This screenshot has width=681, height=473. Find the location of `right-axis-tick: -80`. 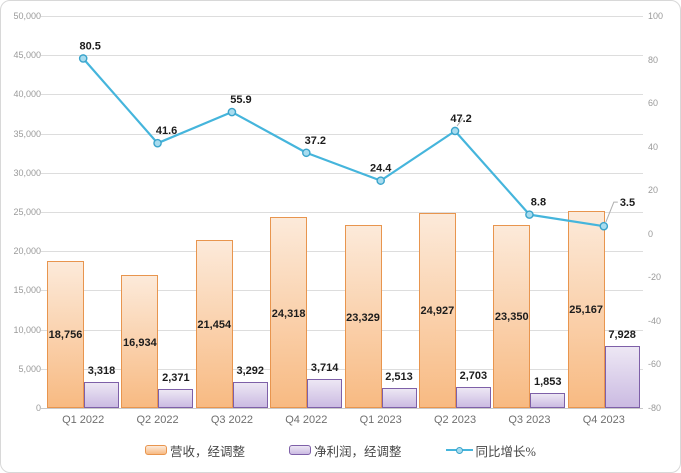

right-axis-tick: -80 is located at coordinates (655, 408).